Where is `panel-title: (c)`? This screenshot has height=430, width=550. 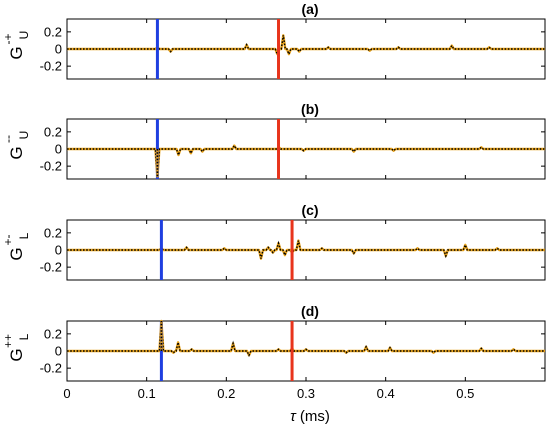 panel-title: (c) is located at coordinates (309, 210).